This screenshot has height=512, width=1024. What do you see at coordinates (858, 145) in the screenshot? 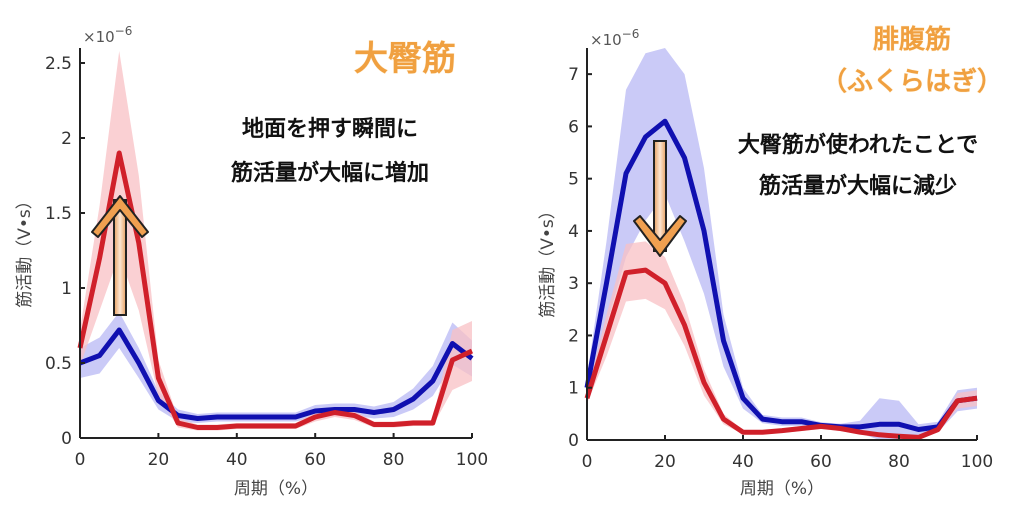
I see `annotation-line-1: 大臀筋が使われたことで` at bounding box center [858, 145].